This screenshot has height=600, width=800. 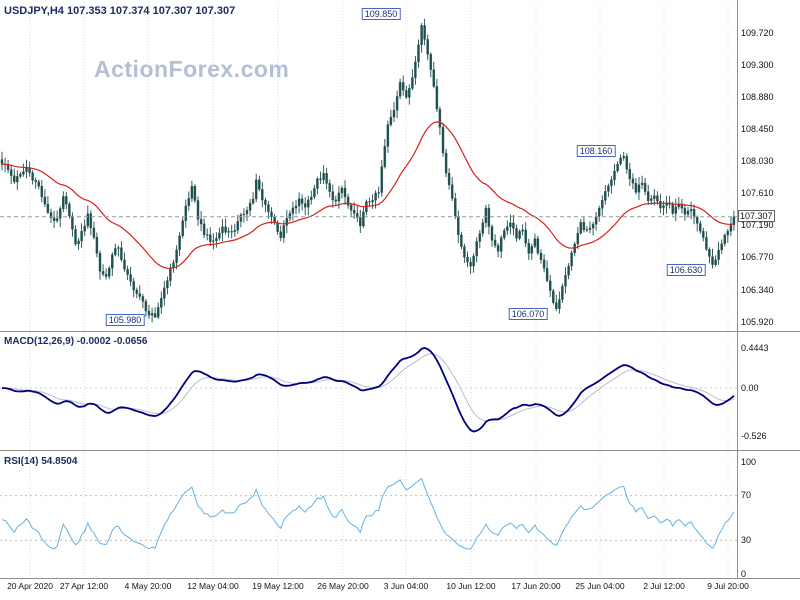 What do you see at coordinates (664, 586) in the screenshot?
I see `time-axis-label: 2 Jul 12:00` at bounding box center [664, 586].